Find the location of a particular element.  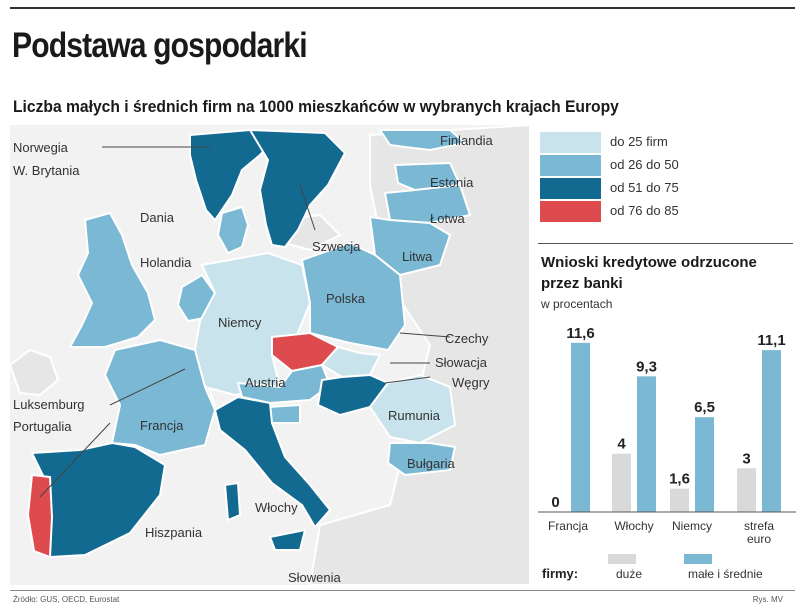

chart-title: Wnioski kredytowe odrzucone przez banki is located at coordinates (649, 273).